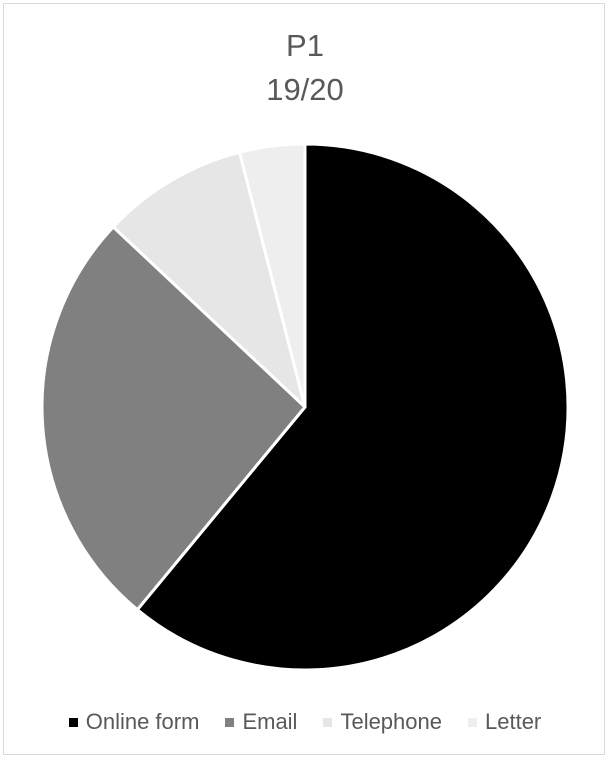 This screenshot has height=760, width=610. What do you see at coordinates (142, 721) in the screenshot?
I see `legend-label: Online form` at bounding box center [142, 721].